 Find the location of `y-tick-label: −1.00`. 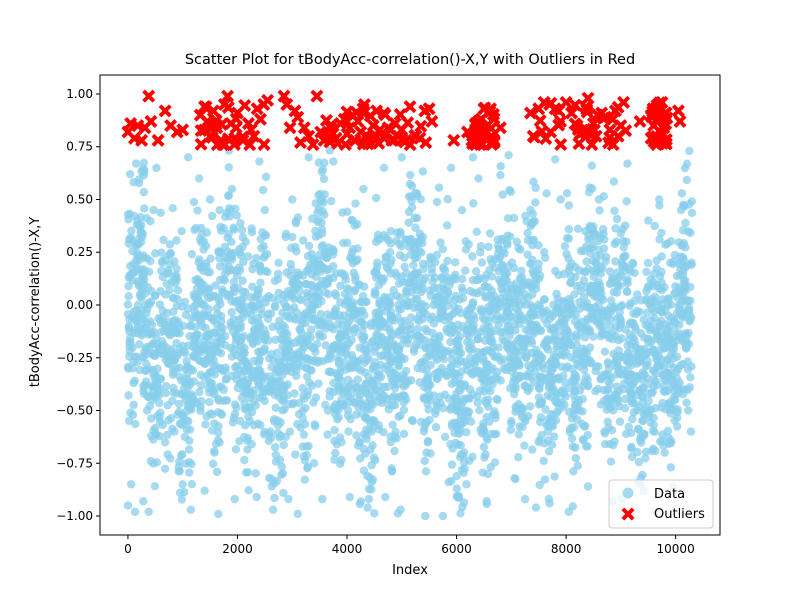

y-tick-label: −1.00 is located at coordinates (74, 516).